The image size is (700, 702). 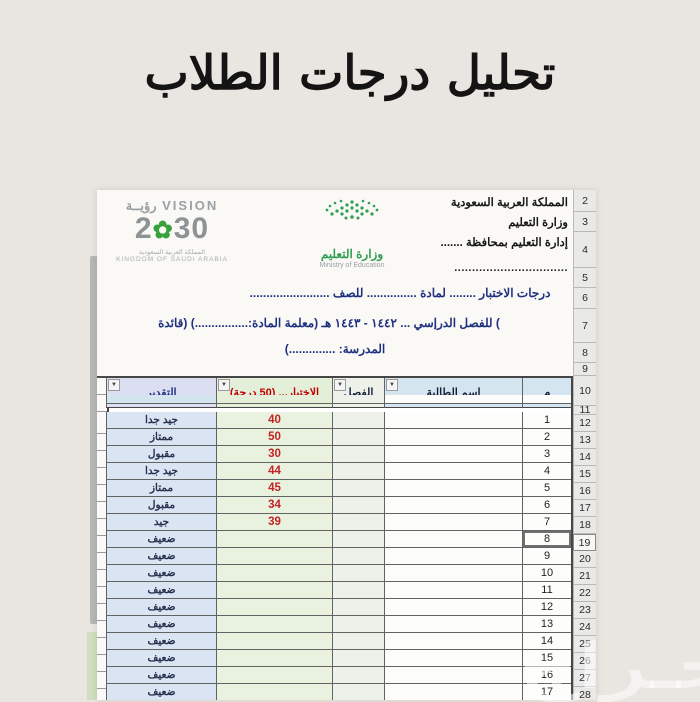 I want to click on row-header: 2, so click(x=584, y=201).